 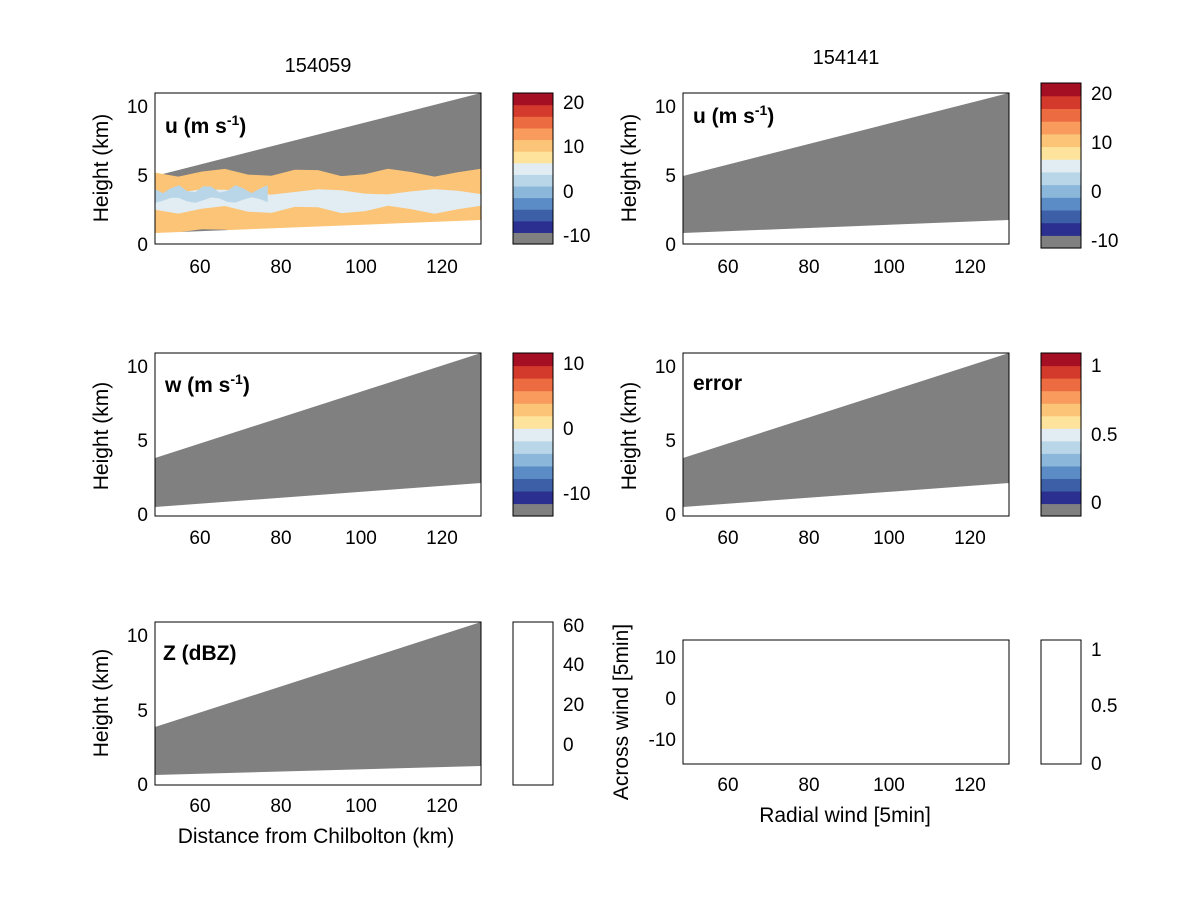 What do you see at coordinates (316, 836) in the screenshot?
I see `x-axis-label: Distance from Chilbolton (km)` at bounding box center [316, 836].